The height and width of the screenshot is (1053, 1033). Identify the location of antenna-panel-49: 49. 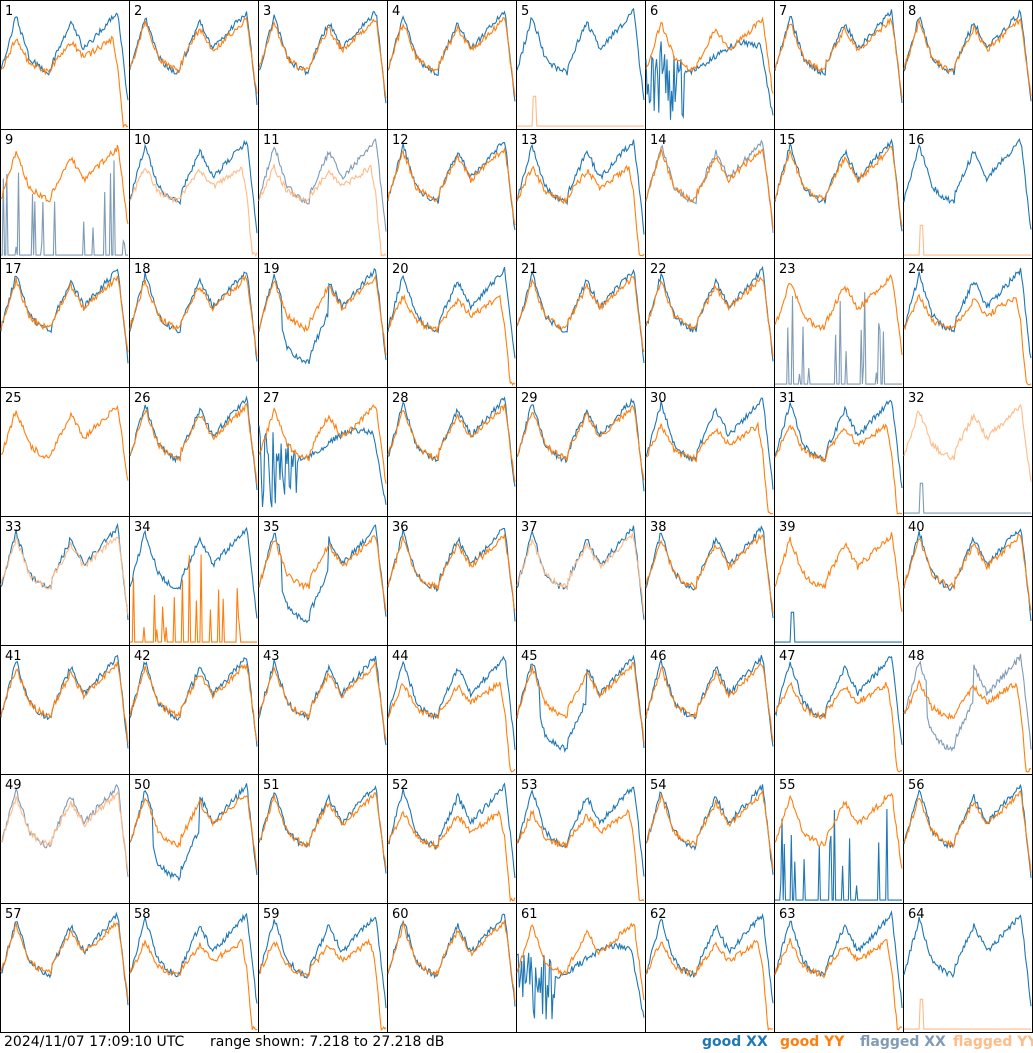
(64, 827).